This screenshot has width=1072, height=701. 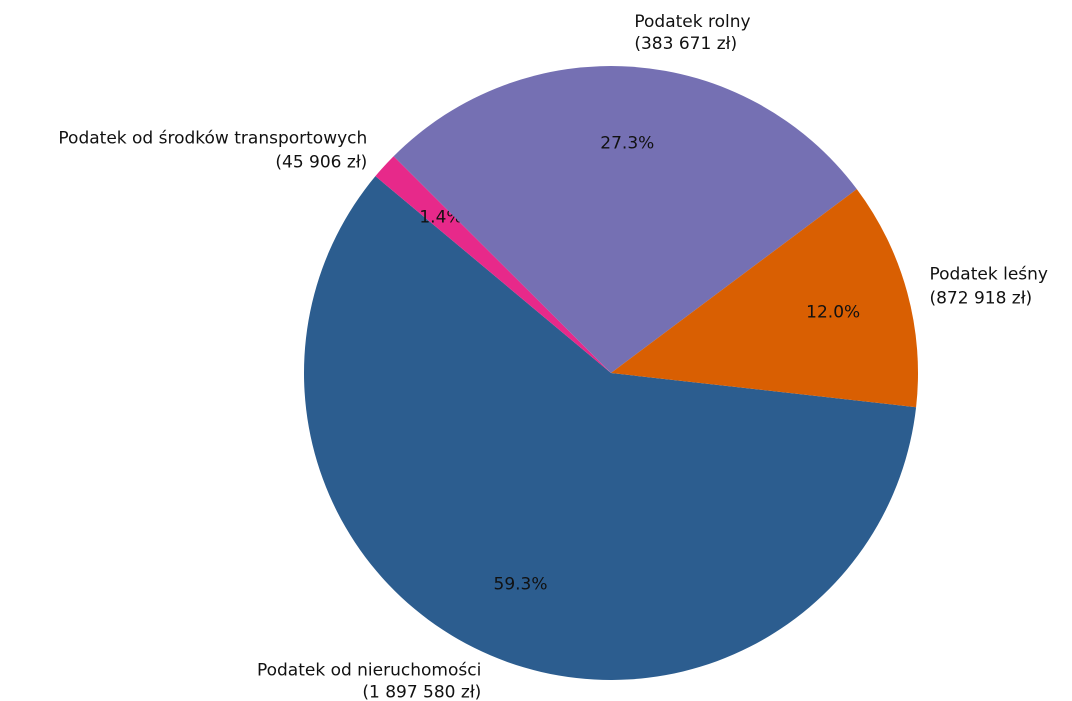 What do you see at coordinates (369, 670) in the screenshot?
I see `slice-label: Podatek od nieruchomości` at bounding box center [369, 670].